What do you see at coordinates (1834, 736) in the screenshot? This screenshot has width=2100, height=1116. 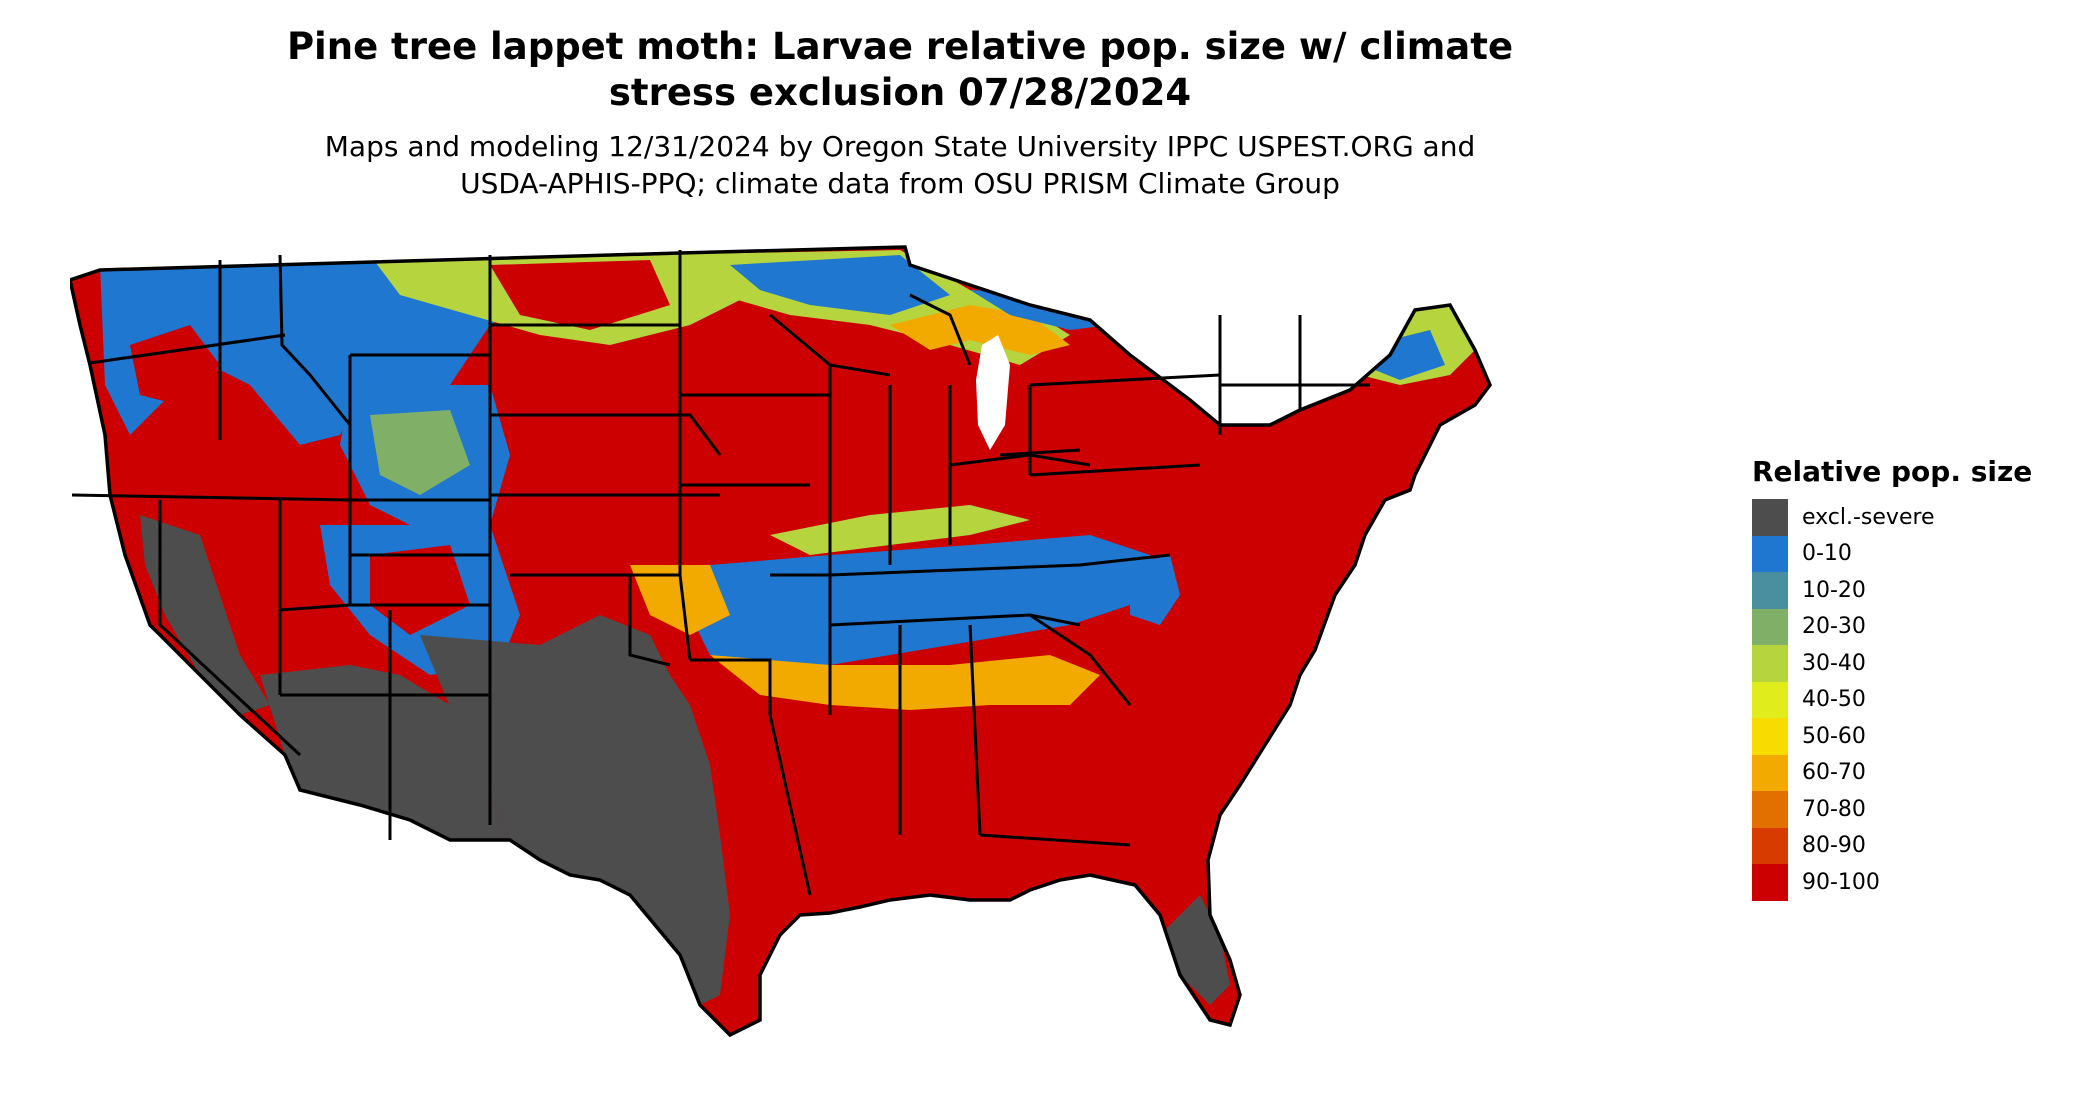 I see `legend-label: 50-60` at bounding box center [1834, 736].